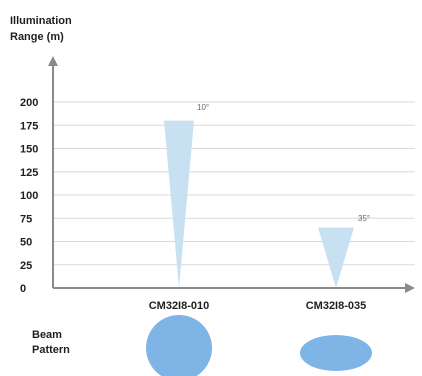 This screenshot has width=422, height=376. I want to click on y-tick-label-25: 25, so click(26, 266).